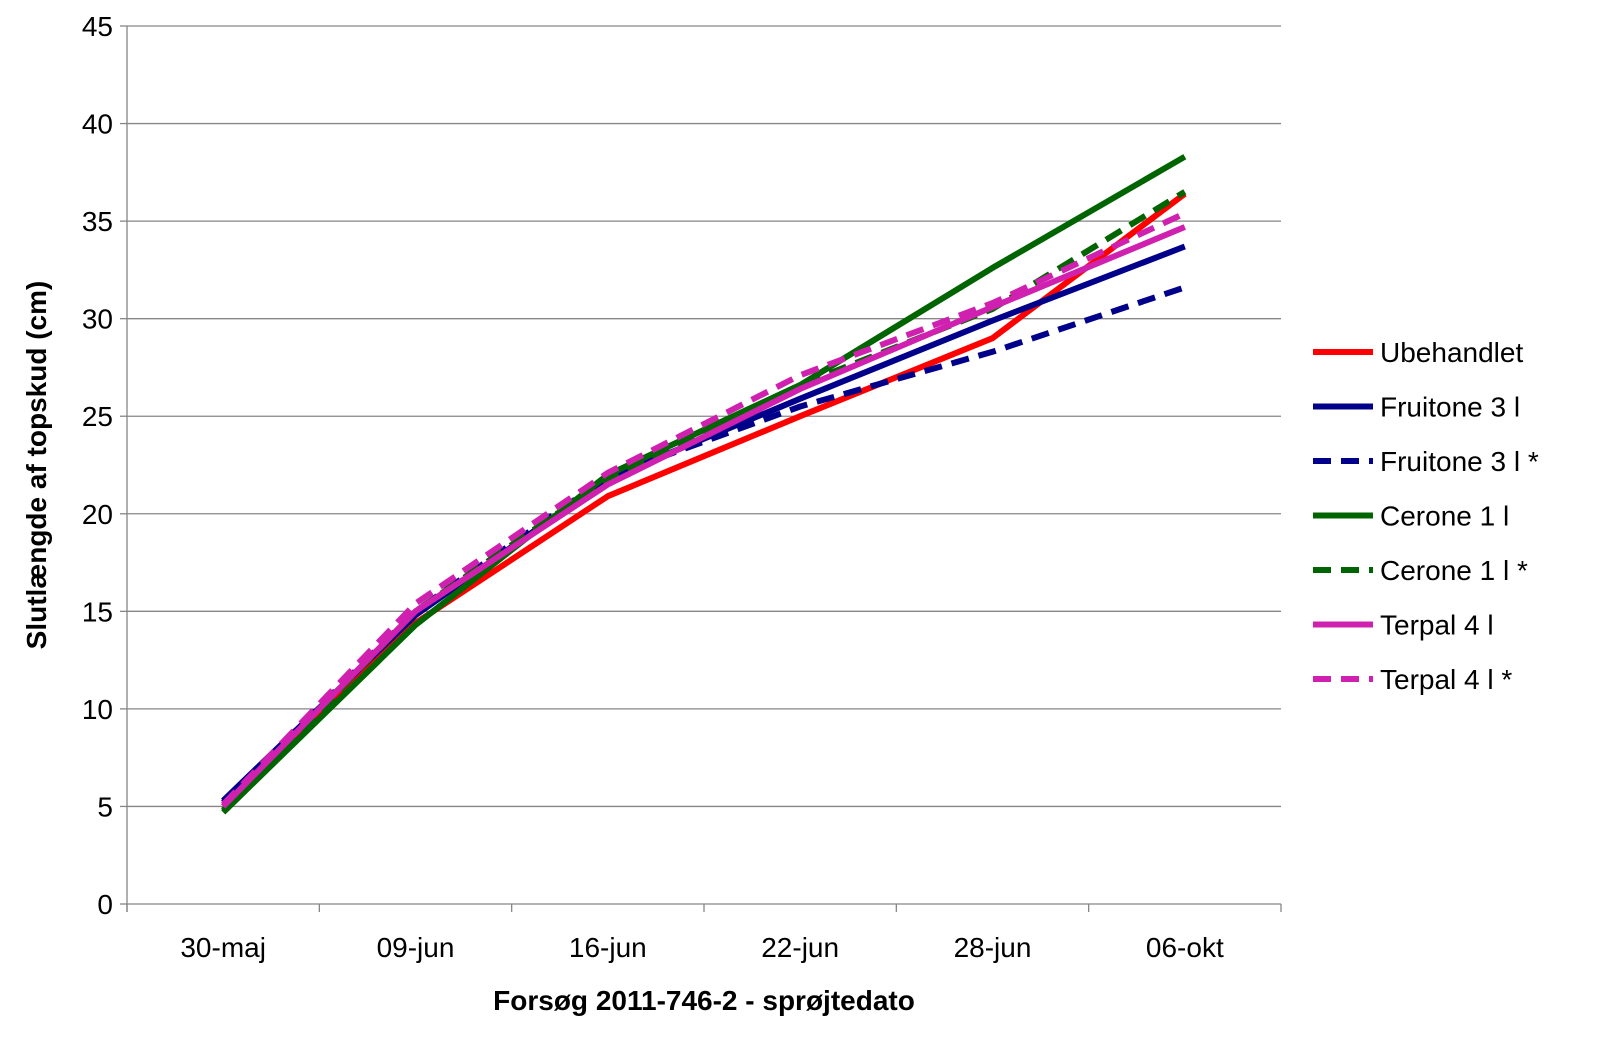 Image resolution: width=1613 pixels, height=1045 pixels. Describe the element at coordinates (97, 465) in the screenshot. I see `y-tick-labels: 0 5 10 15 20 25 30 35 40 45` at that location.